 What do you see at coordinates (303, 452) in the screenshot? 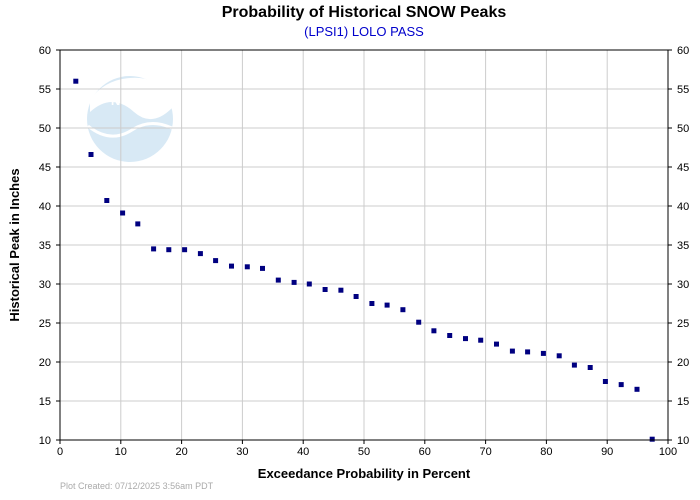
I see `x-tick-label: 40` at bounding box center [303, 452].